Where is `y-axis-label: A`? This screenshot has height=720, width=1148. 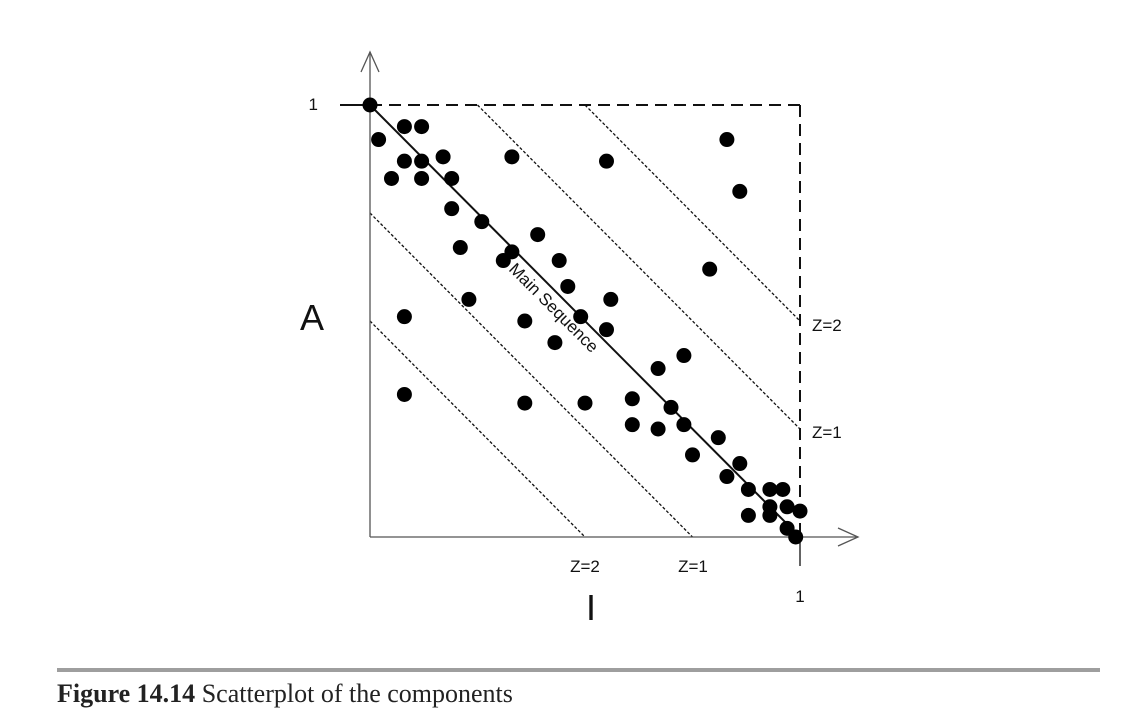 y-axis-label: A is located at coordinates (312, 317).